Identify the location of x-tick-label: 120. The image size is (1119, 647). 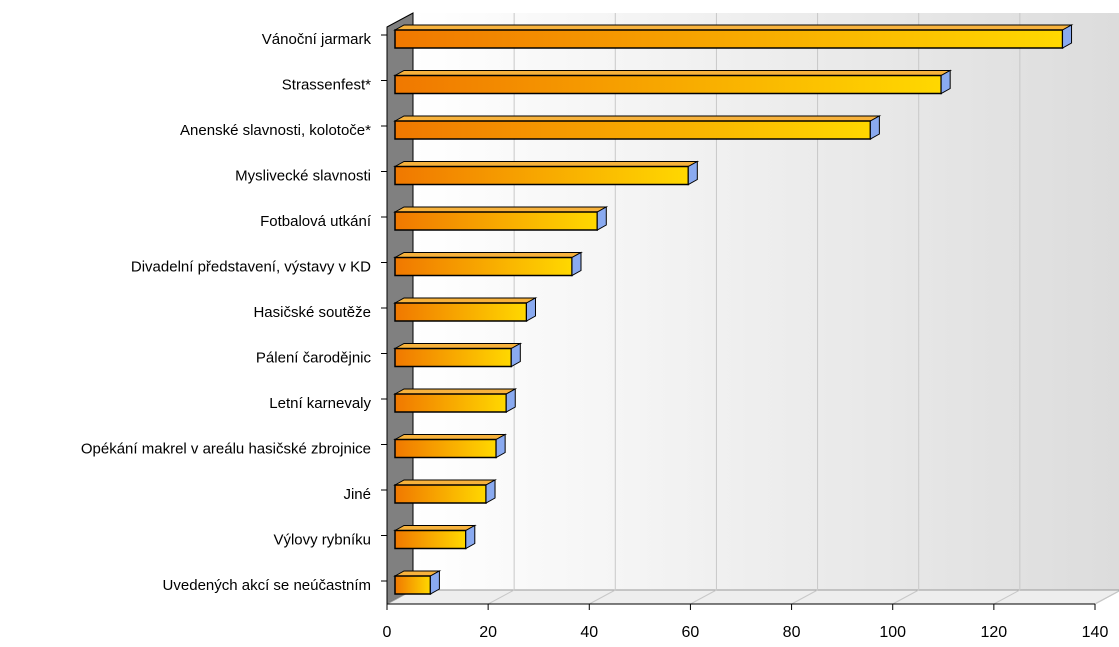
(994, 632).